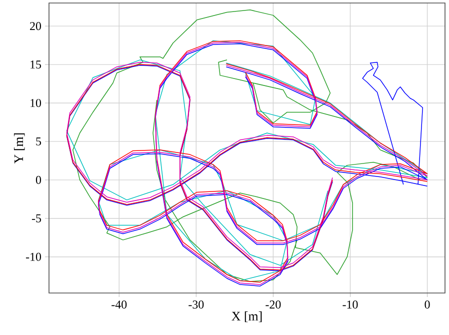  I want to click on x-tick-label: -40, so click(119, 304).